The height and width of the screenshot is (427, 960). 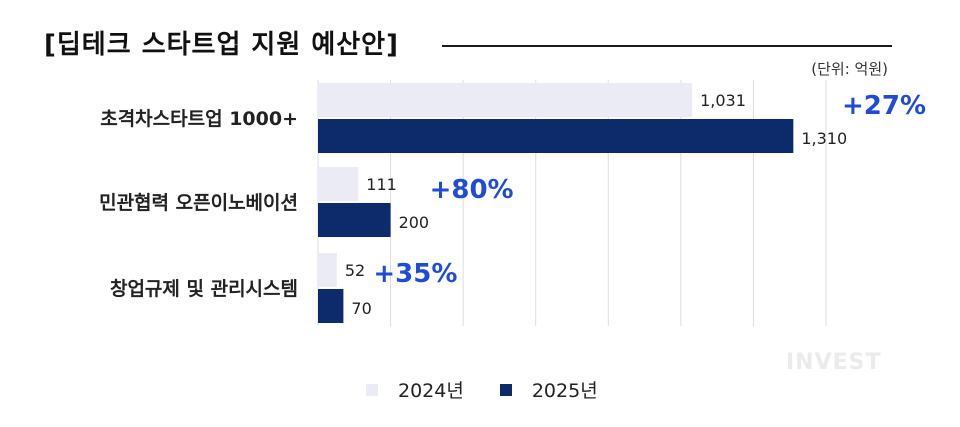 What do you see at coordinates (415, 274) in the screenshot?
I see `growth-label: +35%` at bounding box center [415, 274].